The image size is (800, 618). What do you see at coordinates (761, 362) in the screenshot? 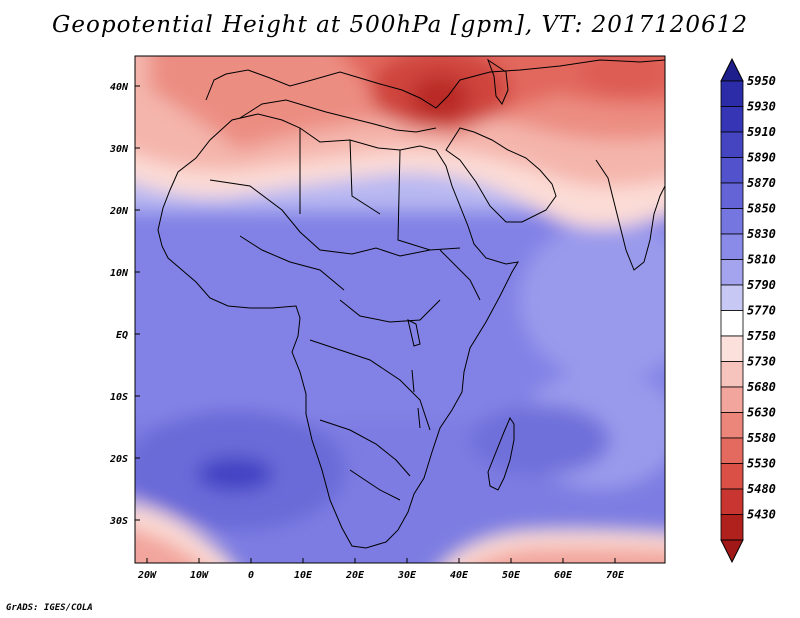
I see `colorbar-label: 5730` at bounding box center [761, 362].